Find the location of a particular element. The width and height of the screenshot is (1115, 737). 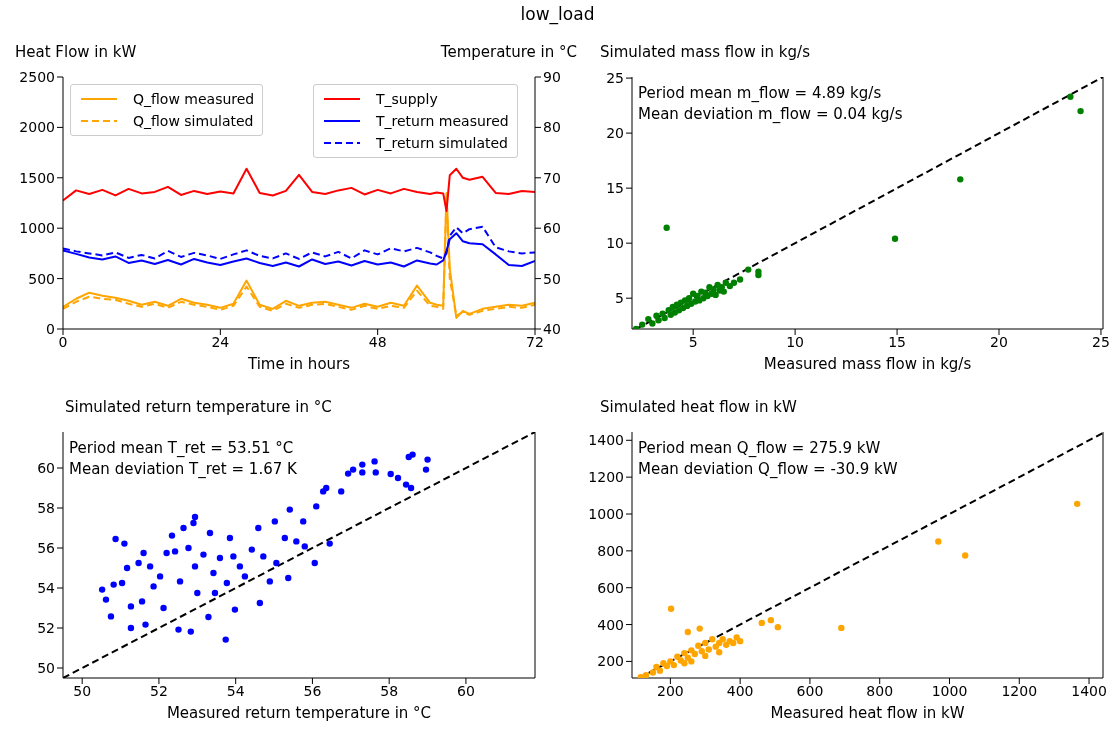

legend-label: T_supply is located at coordinates (407, 99).